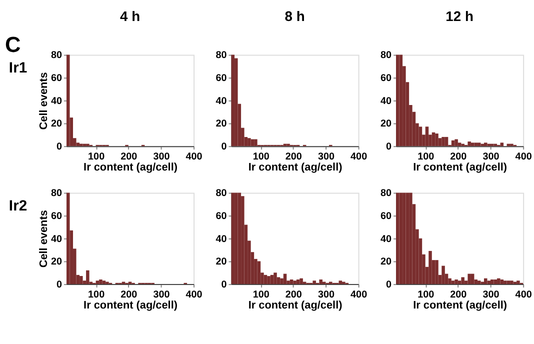 This screenshot has width=534, height=344. I want to click on chart-title: 12 h, so click(460, 16).